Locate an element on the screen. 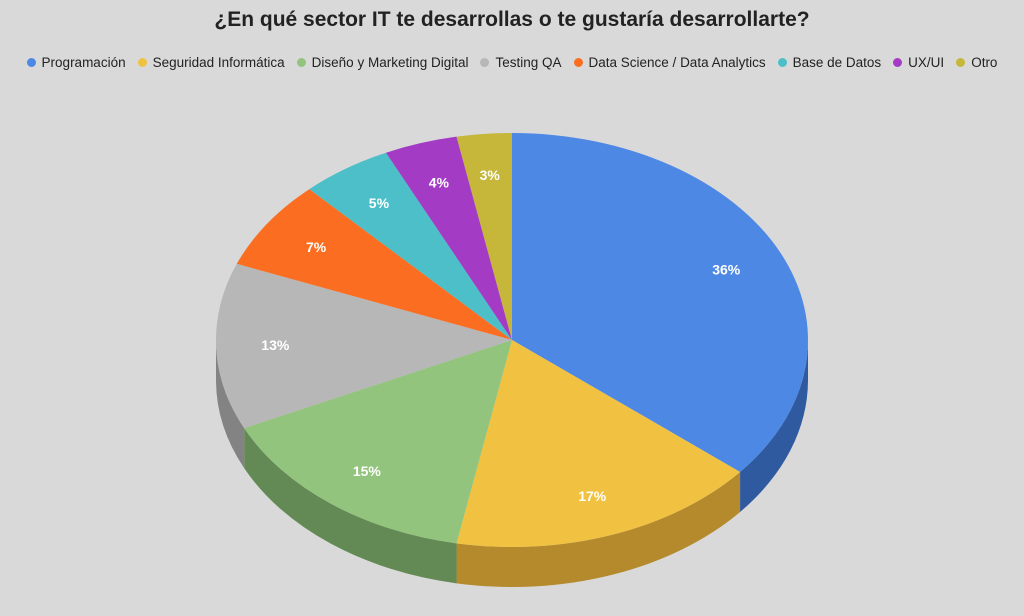 The width and height of the screenshot is (1024, 616). legend-label: Diseño y Marketing Digital is located at coordinates (390, 62).